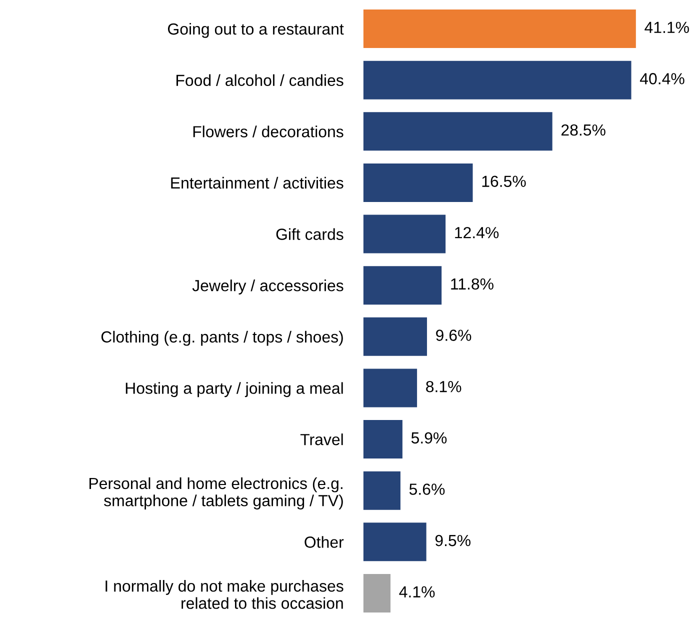 The height and width of the screenshot is (622, 696). I want to click on y-tick-label: Going out to a restaurant, so click(256, 30).